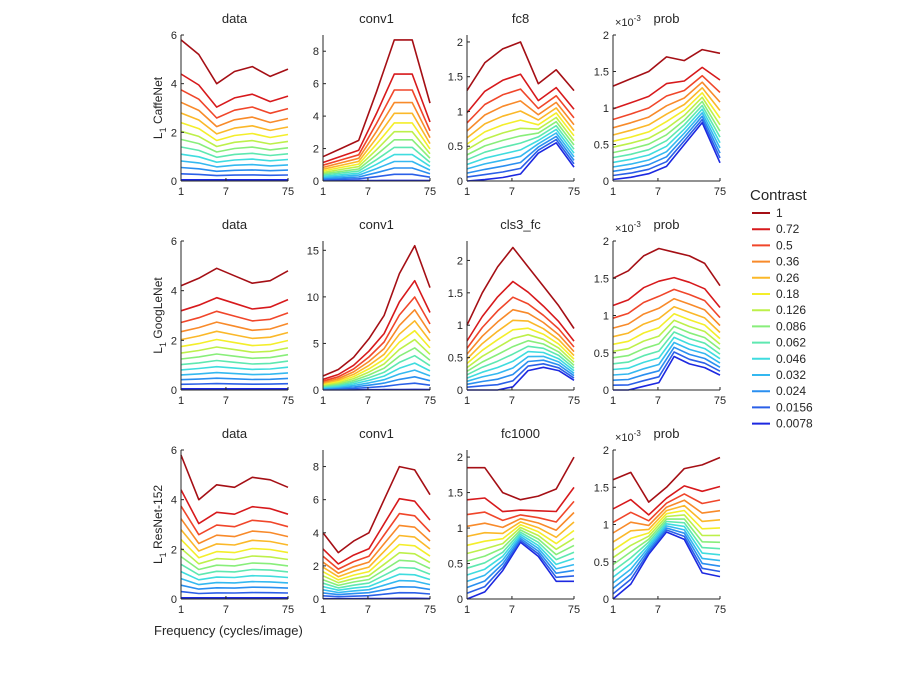  Describe the element at coordinates (779, 195) in the screenshot. I see `legend-title: Contrast` at that location.